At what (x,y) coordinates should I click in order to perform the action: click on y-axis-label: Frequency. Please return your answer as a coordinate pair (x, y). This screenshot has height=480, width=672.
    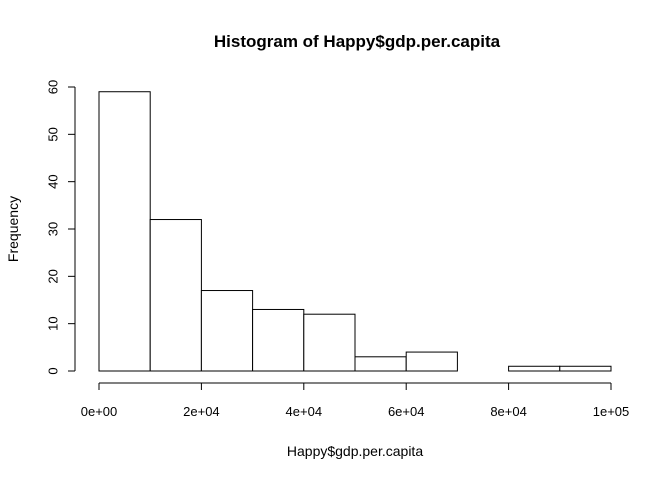
    Looking at the image, I should click on (13, 229).